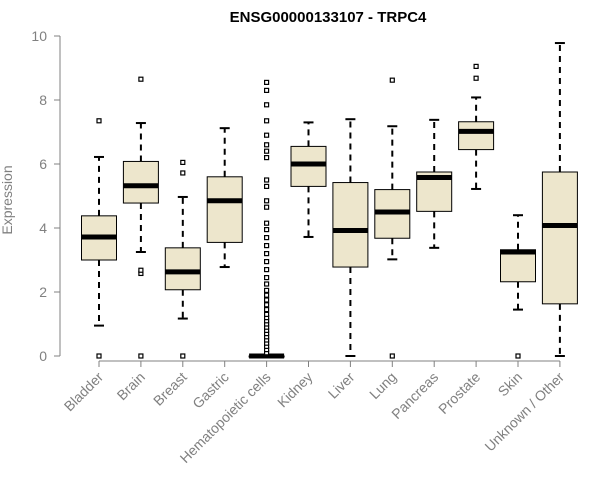  Describe the element at coordinates (140, 217) in the screenshot. I see `box-brain` at that location.